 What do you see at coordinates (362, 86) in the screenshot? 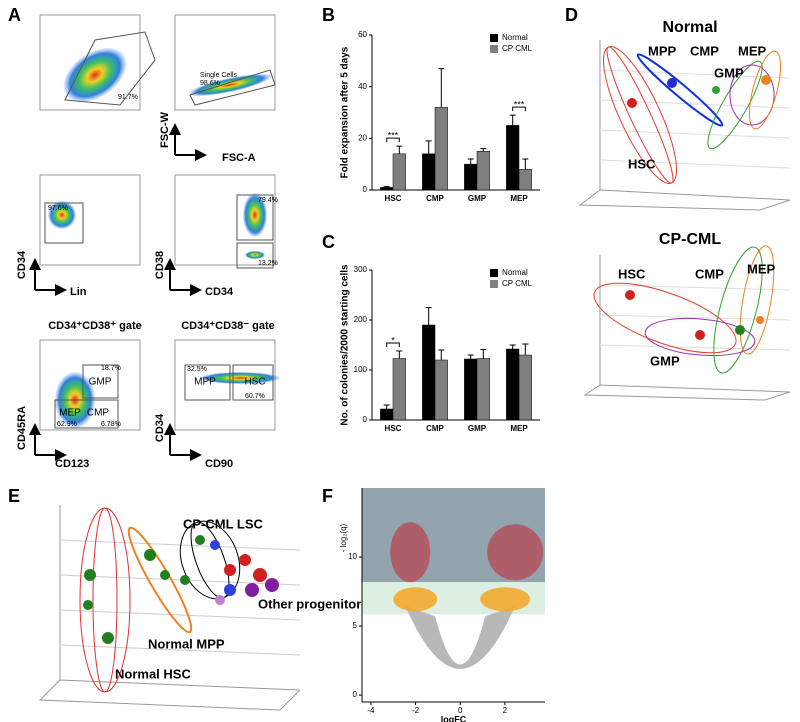
I see `y-tick-label: 40` at bounding box center [362, 86].